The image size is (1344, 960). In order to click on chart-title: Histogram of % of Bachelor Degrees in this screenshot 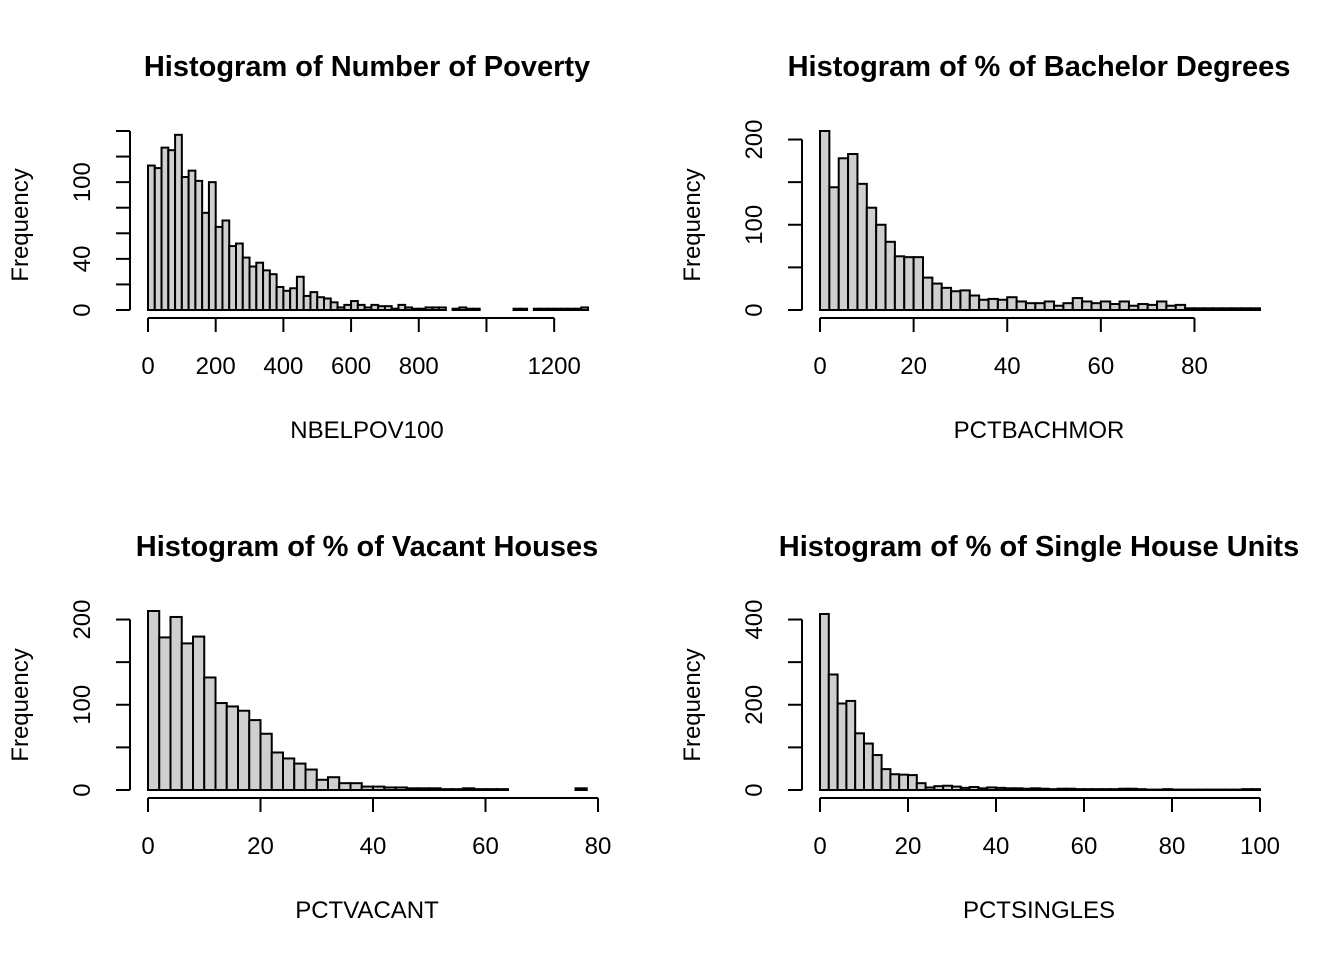, I will do `click(1039, 67)`.